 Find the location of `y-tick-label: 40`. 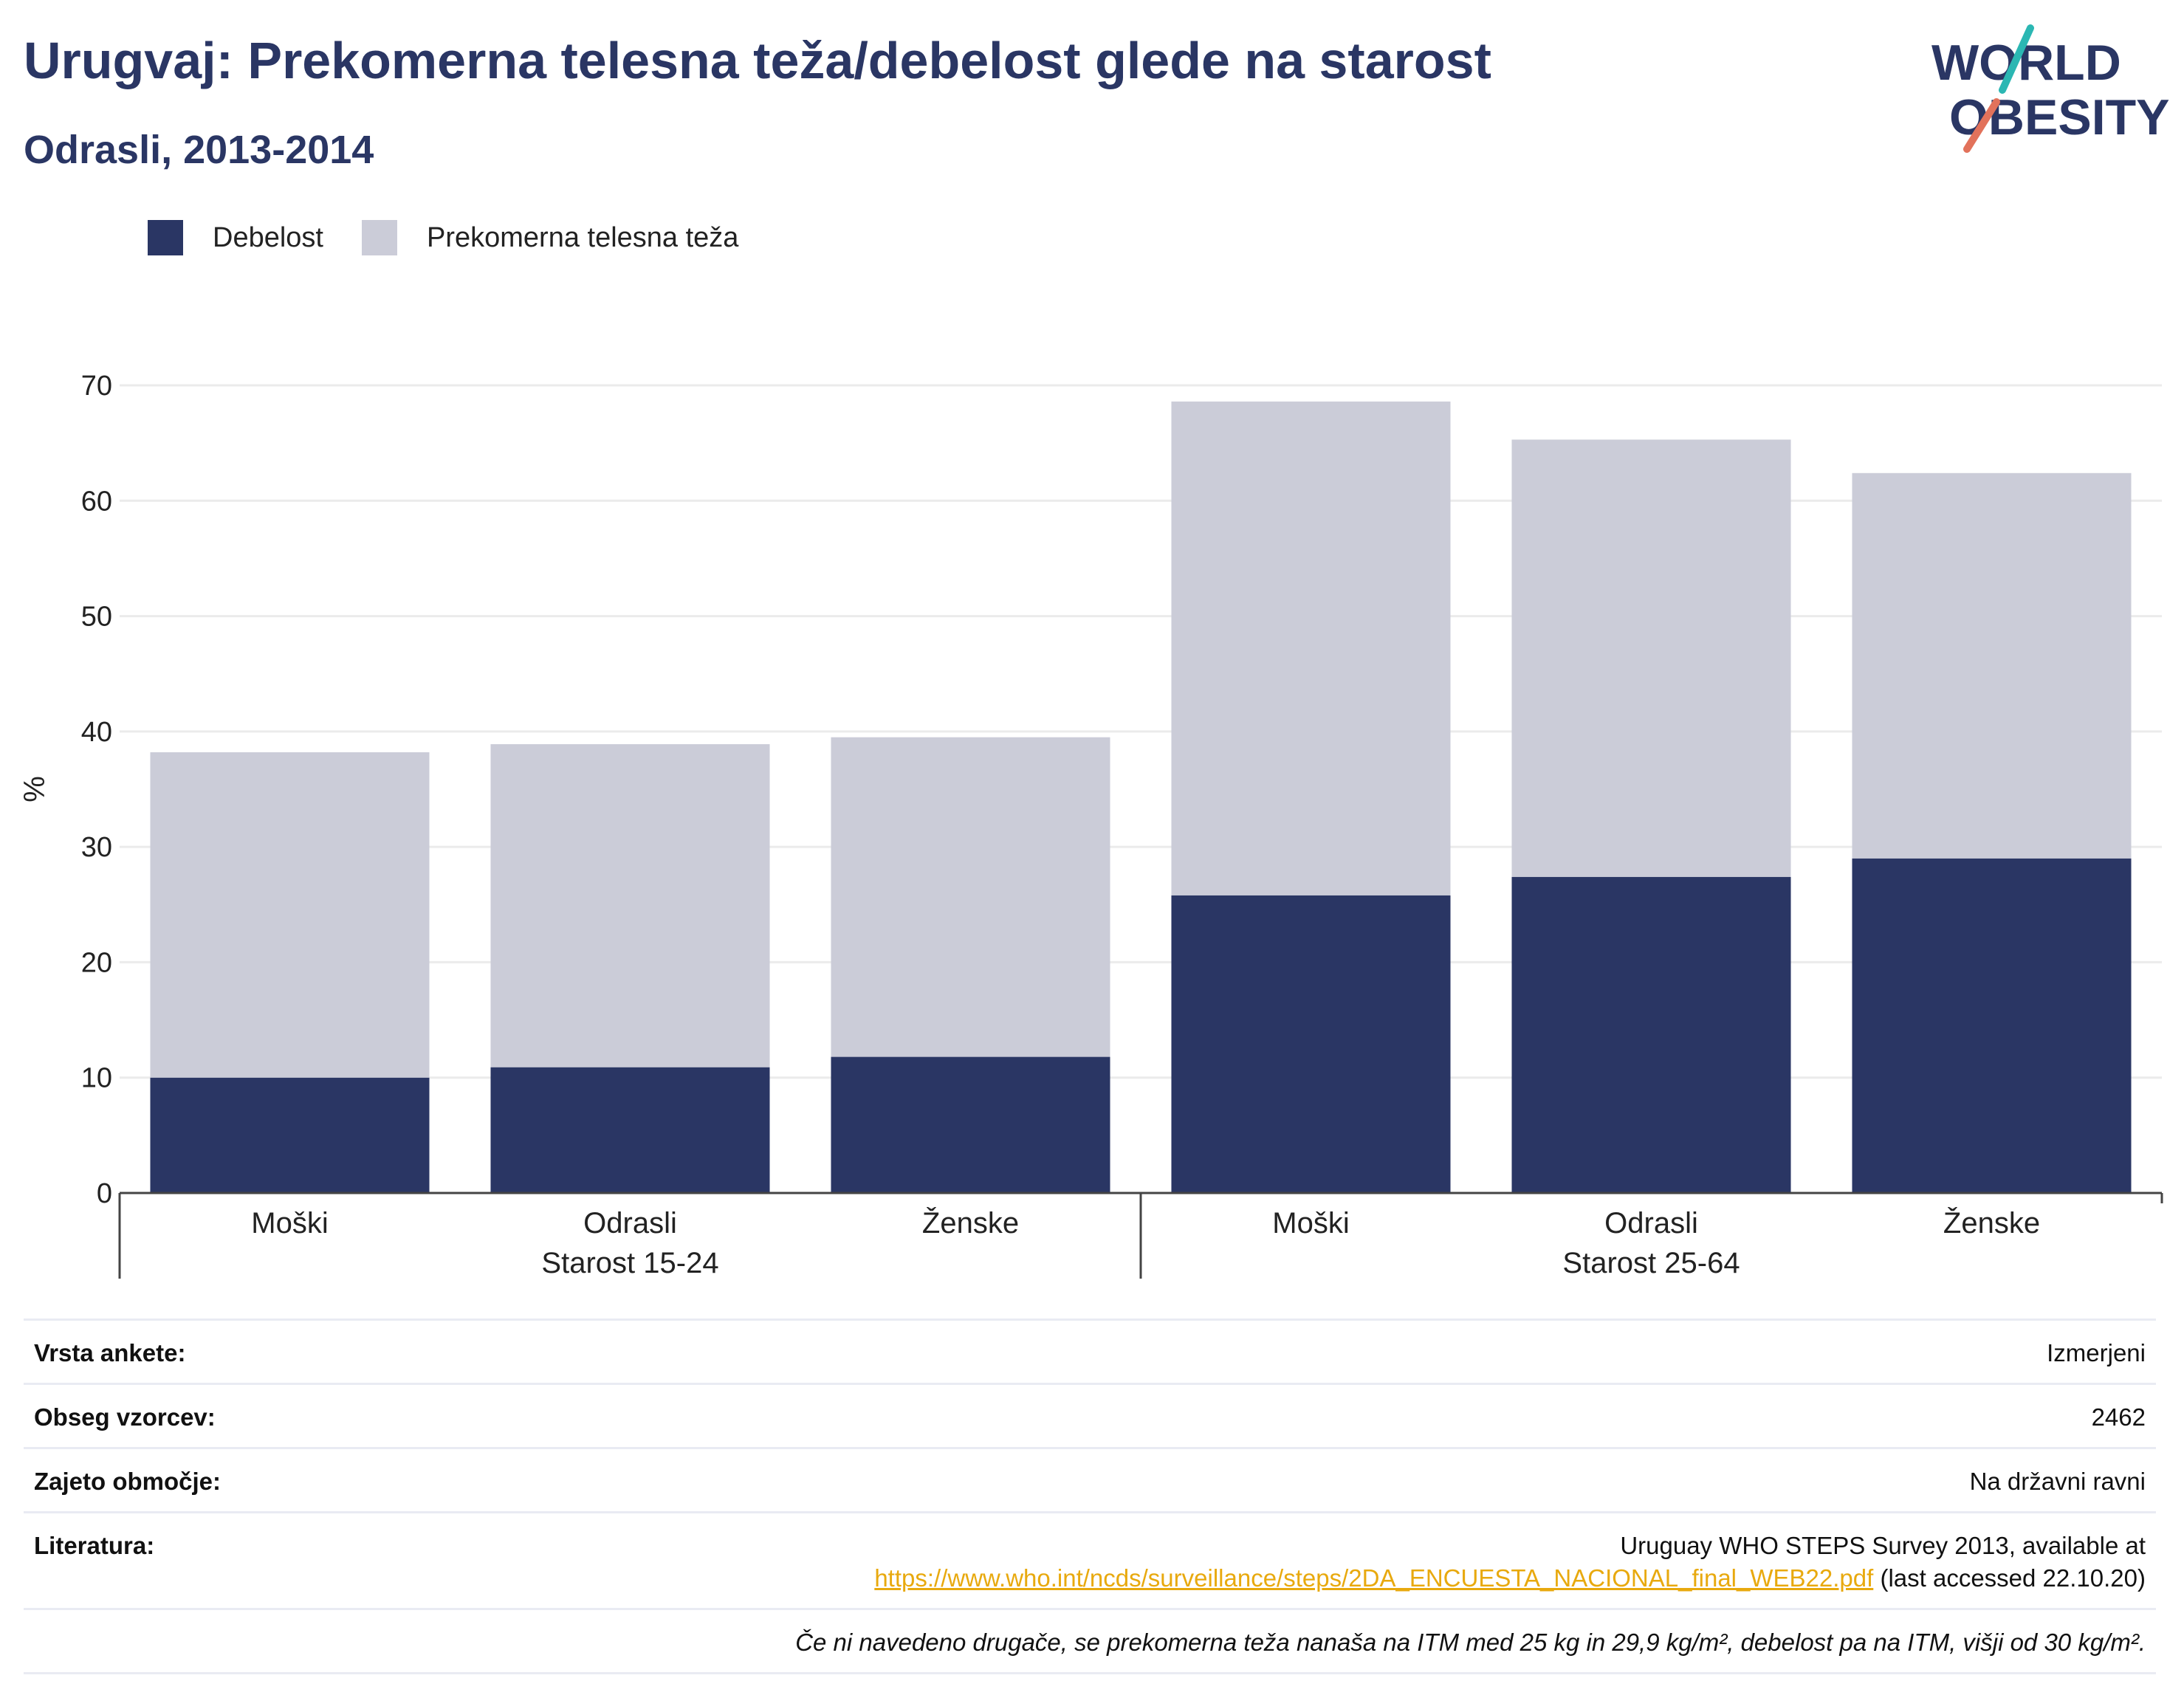

y-tick-label: 40 is located at coordinates (96, 732).